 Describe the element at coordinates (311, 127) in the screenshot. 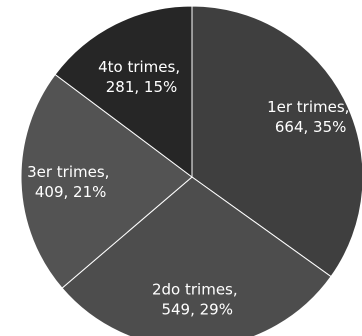

I see `data-label-1er-trimes-line2: 664, 35%` at that location.